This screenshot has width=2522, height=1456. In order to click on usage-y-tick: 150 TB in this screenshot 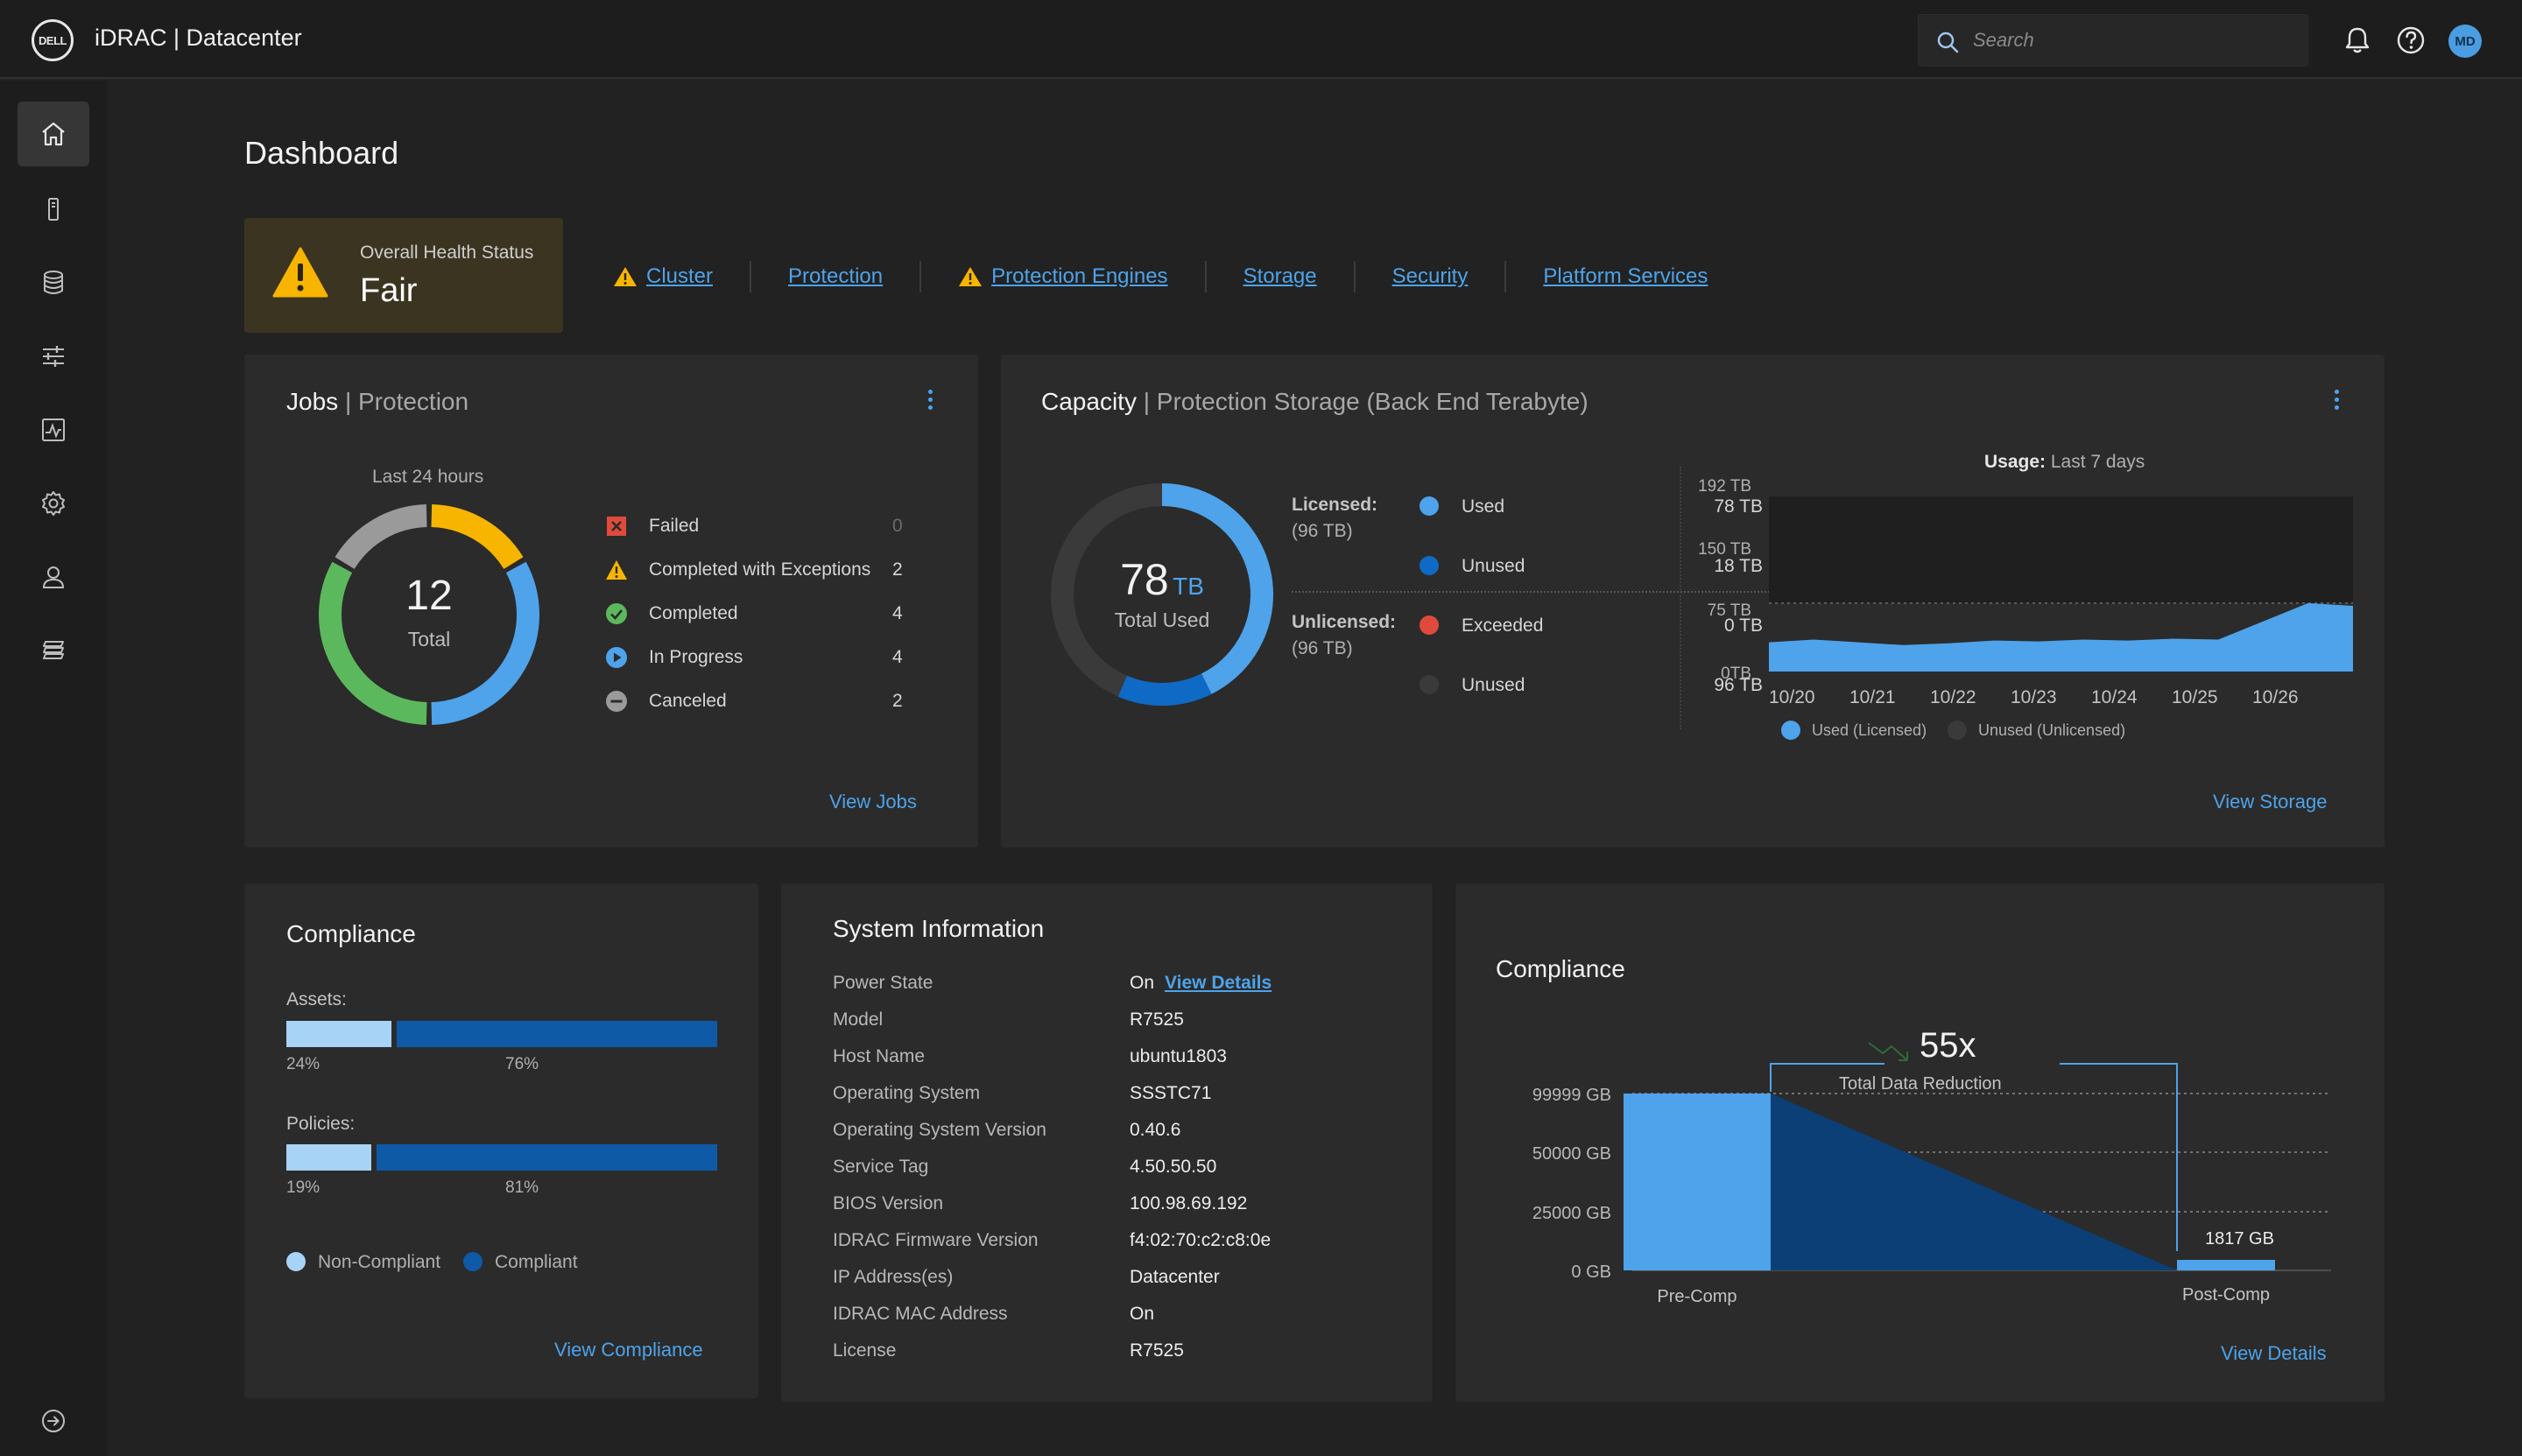, I will do `click(1724, 549)`.